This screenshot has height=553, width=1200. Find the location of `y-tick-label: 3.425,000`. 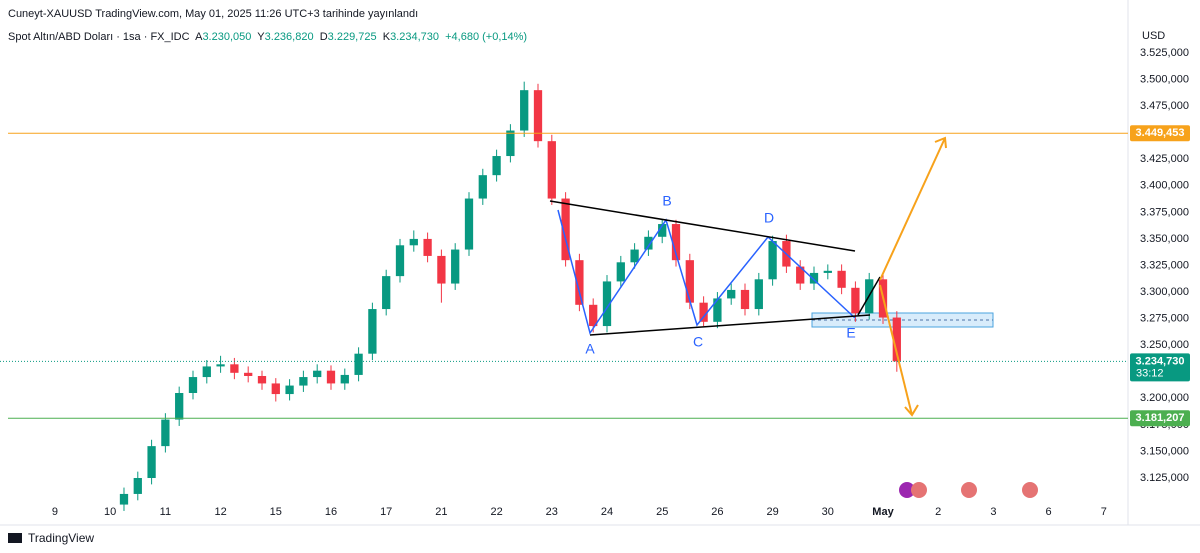

y-tick-label: 3.425,000 is located at coordinates (1164, 159).